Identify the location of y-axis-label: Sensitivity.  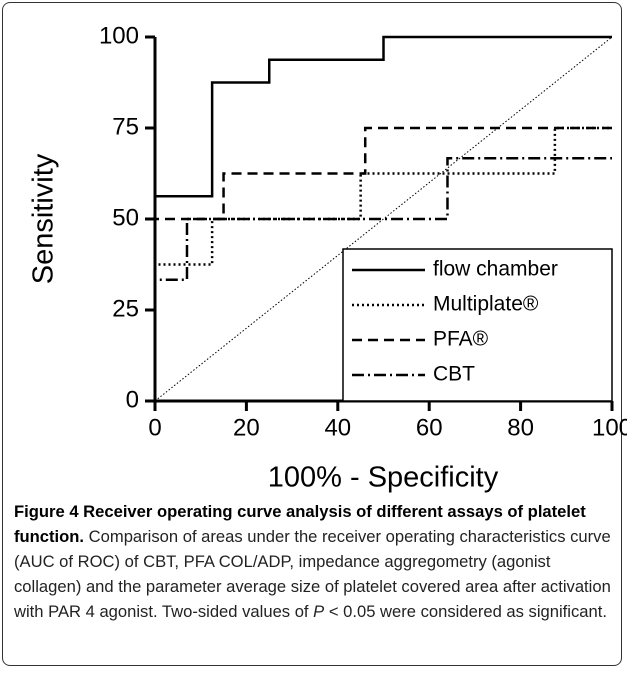
(44, 218).